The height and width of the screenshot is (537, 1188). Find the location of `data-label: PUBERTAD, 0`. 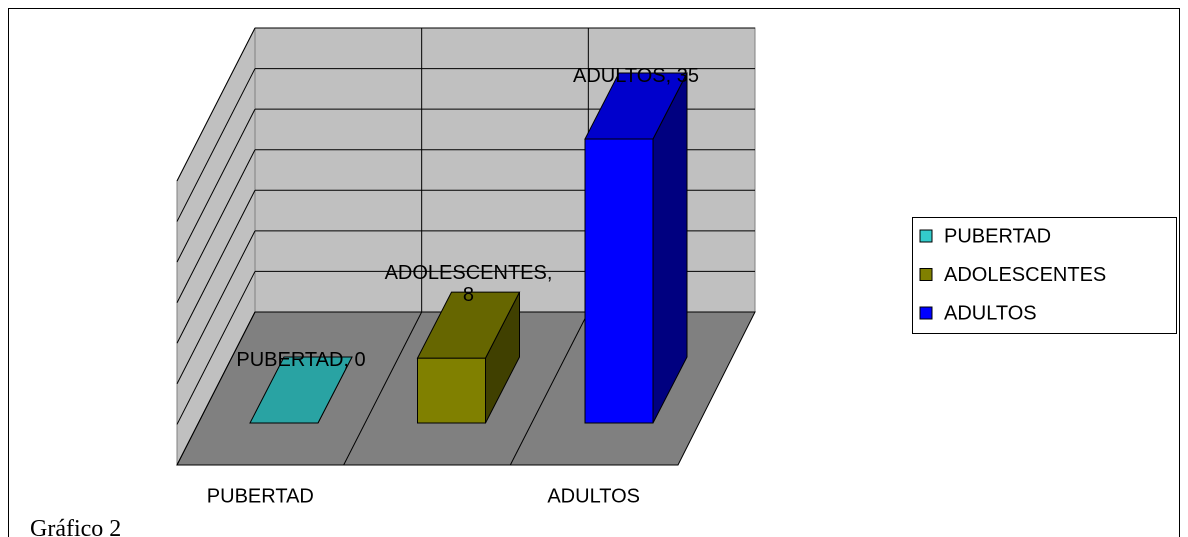

data-label: PUBERTAD, 0 is located at coordinates (301, 360).